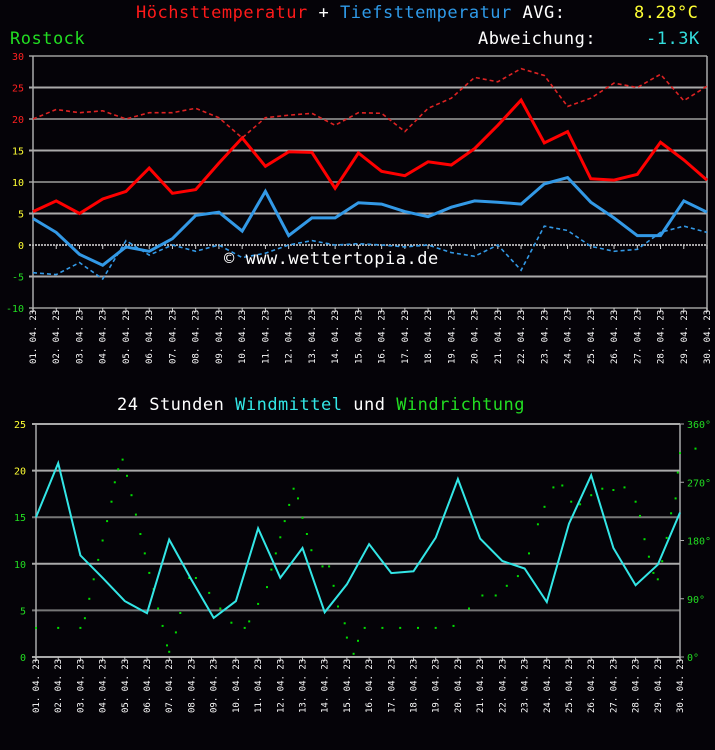 The image size is (715, 750). I want to click on x-tick-label: 16. 04. 23, so click(383, 337).